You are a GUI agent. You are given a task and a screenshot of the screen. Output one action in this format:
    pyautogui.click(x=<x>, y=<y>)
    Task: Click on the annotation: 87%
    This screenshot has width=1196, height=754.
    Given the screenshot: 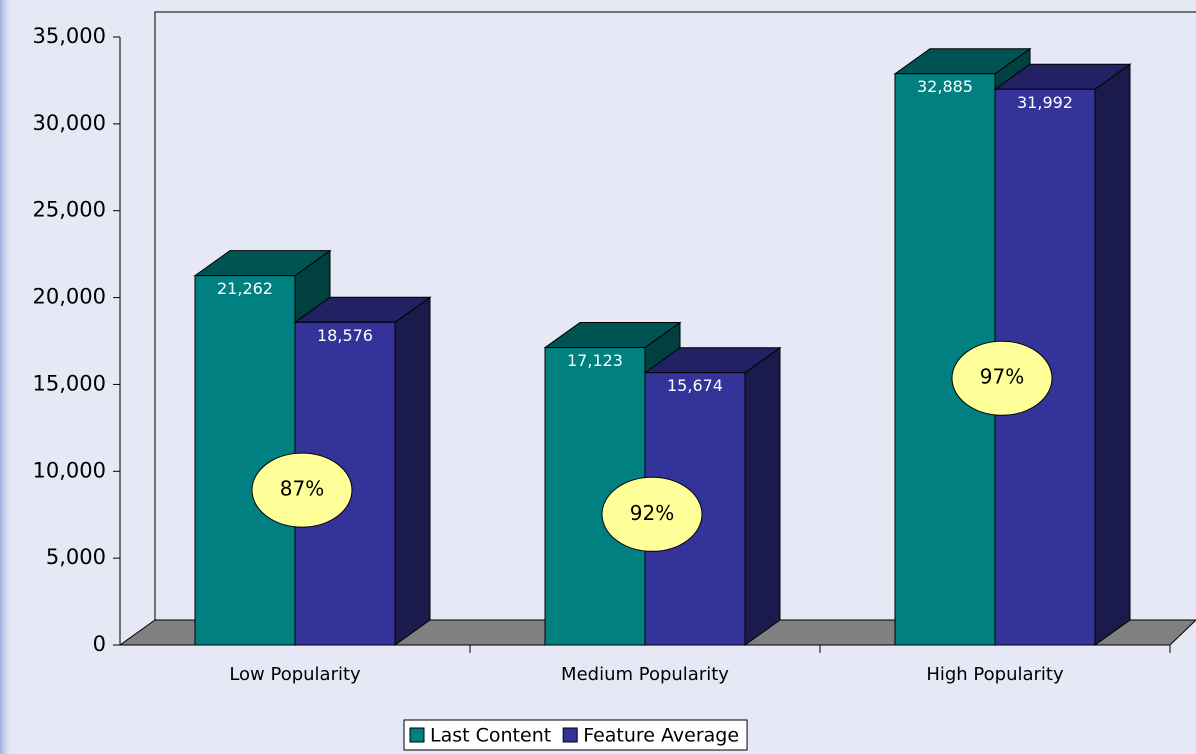 What is the action you would take?
    pyautogui.click(x=302, y=489)
    